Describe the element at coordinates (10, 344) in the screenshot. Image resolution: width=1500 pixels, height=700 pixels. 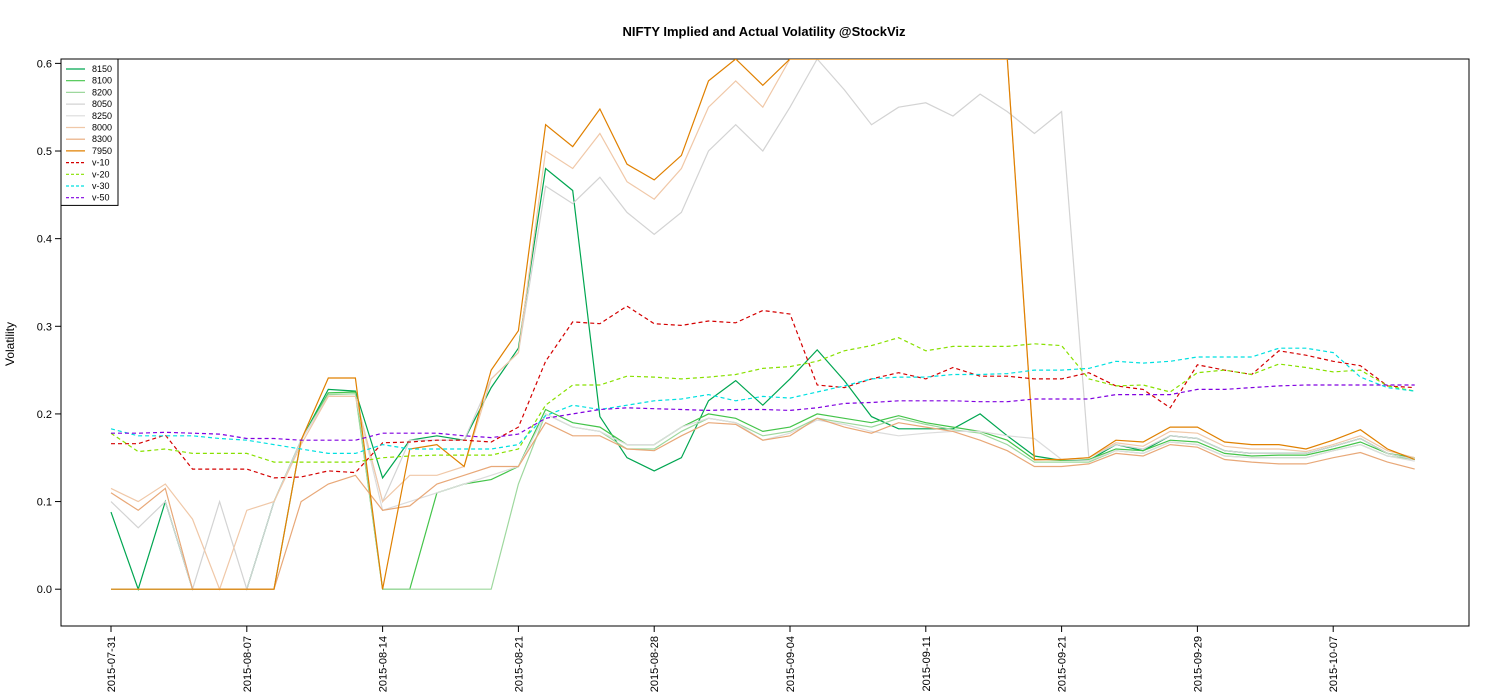
I see `y-axis-label: Volatility` at that location.